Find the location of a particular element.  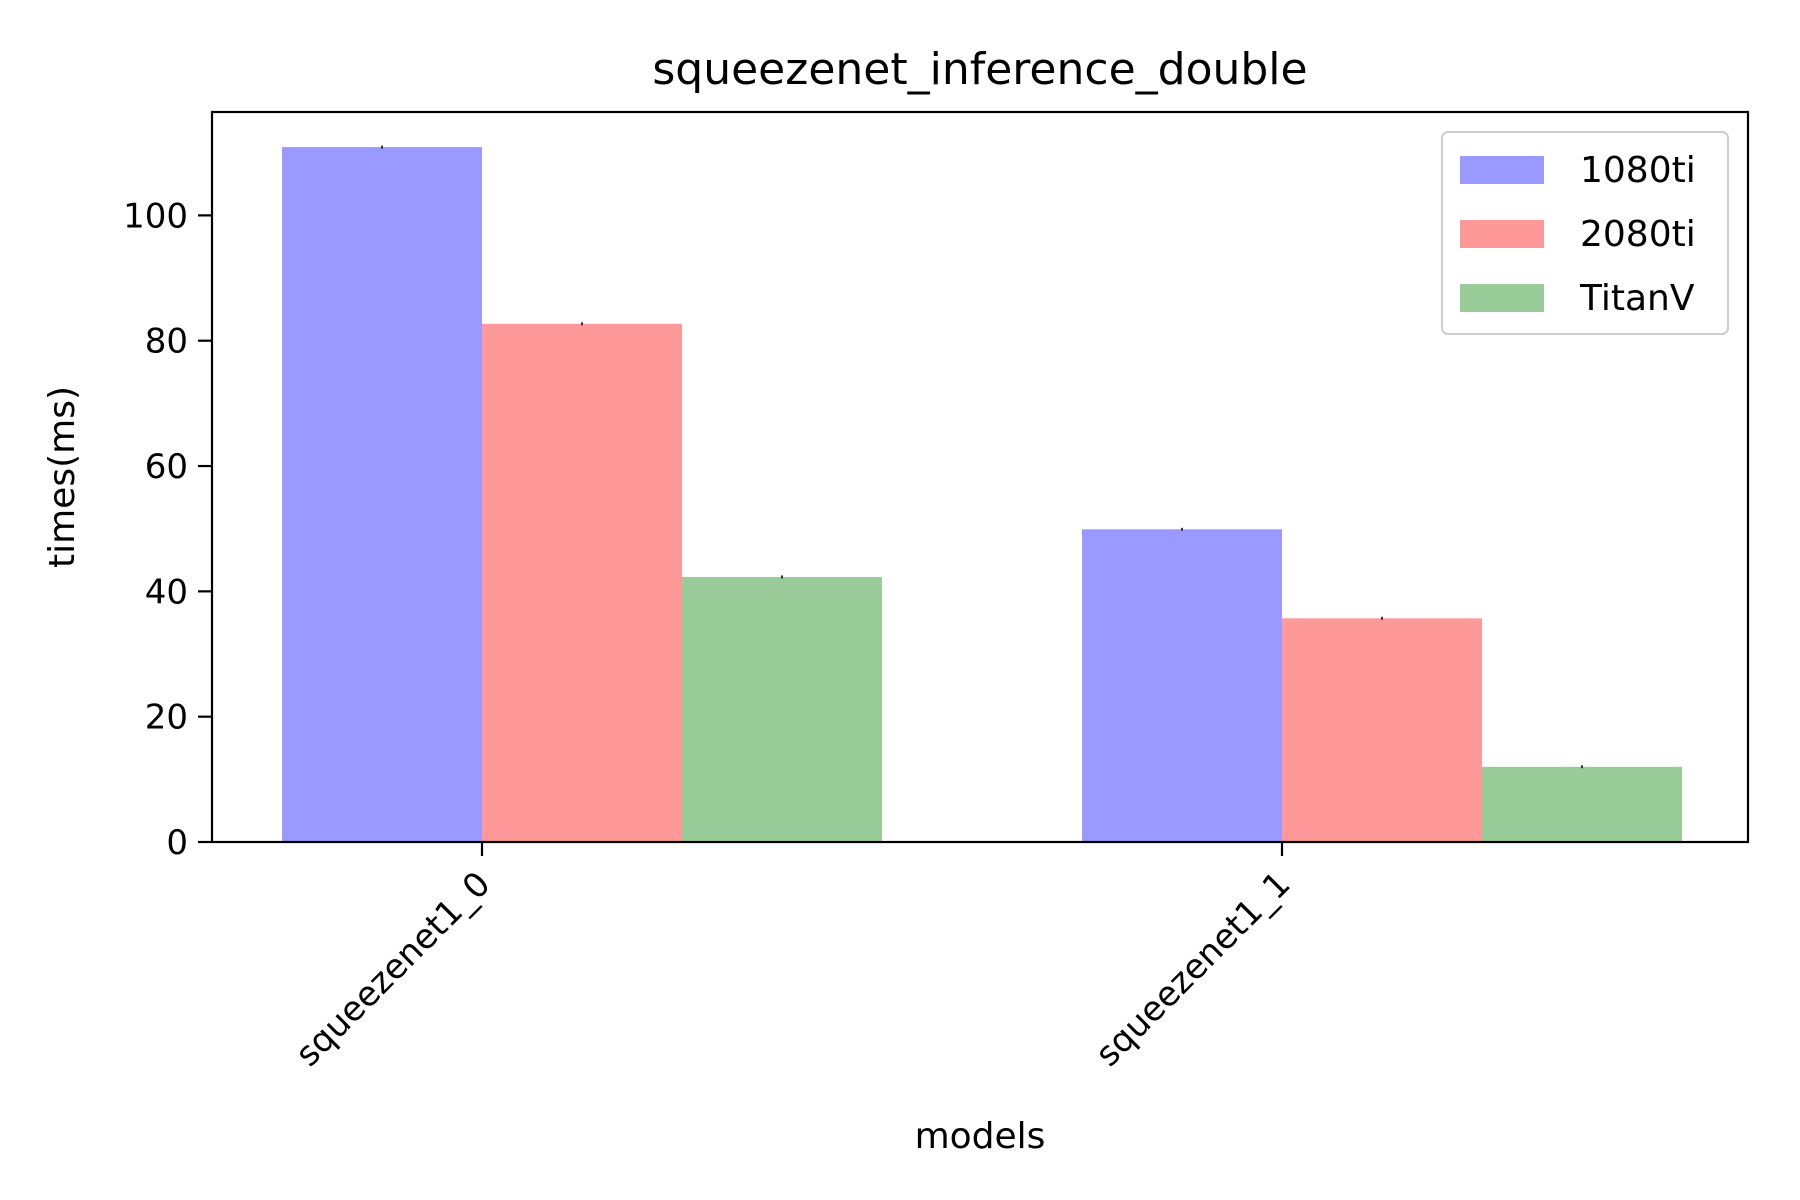

y-tick-label-20: 20 is located at coordinates (166, 718).